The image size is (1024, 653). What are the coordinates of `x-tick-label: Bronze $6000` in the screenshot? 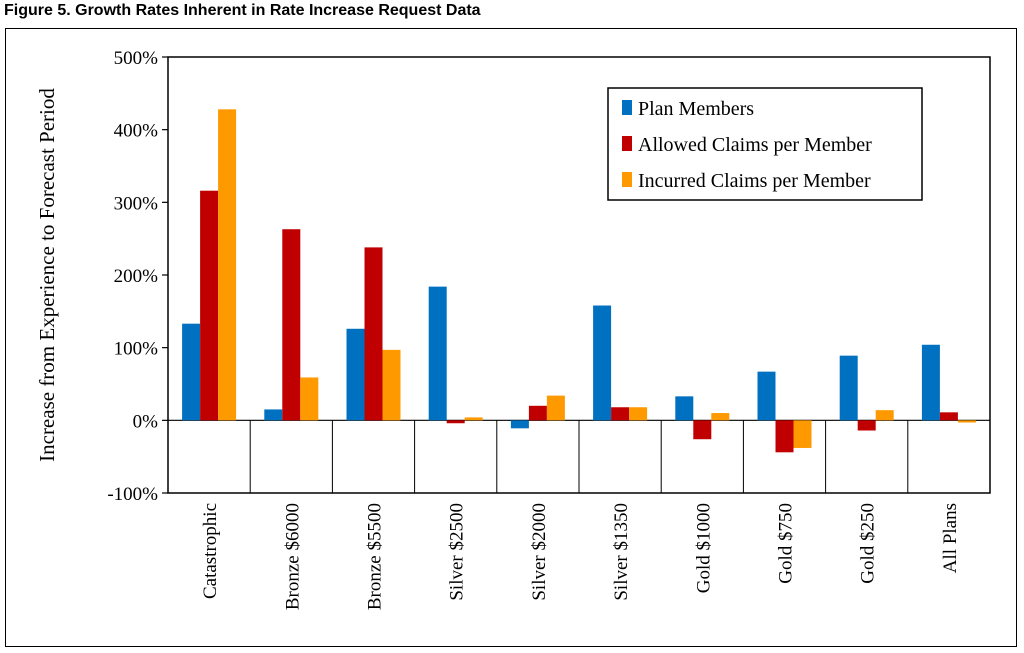 It's located at (292, 556).